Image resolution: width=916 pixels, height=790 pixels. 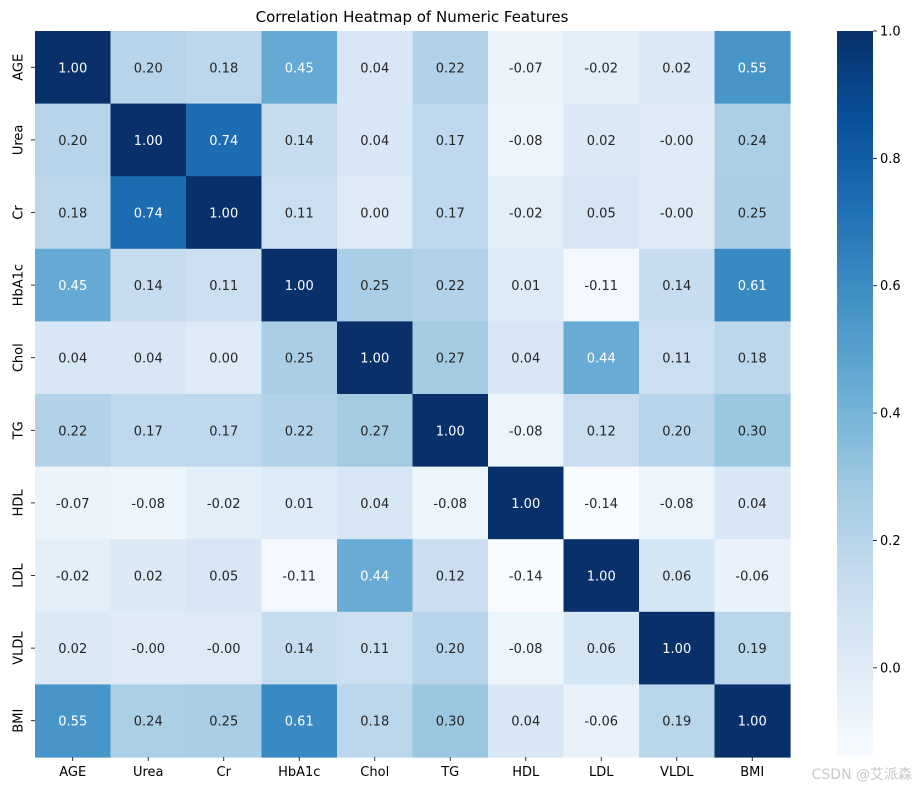 What do you see at coordinates (449, 772) in the screenshot?
I see `x-tick-label: TG` at bounding box center [449, 772].